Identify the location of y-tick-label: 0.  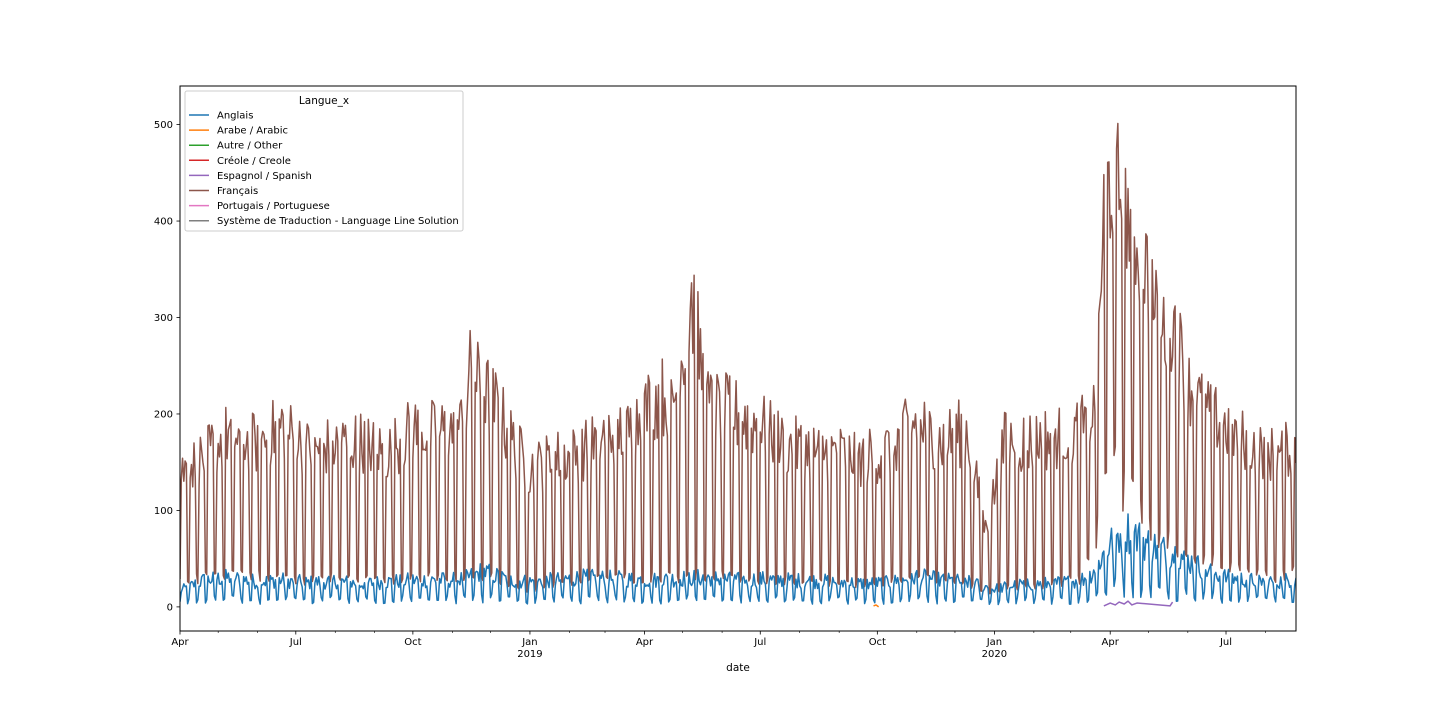
(170, 607).